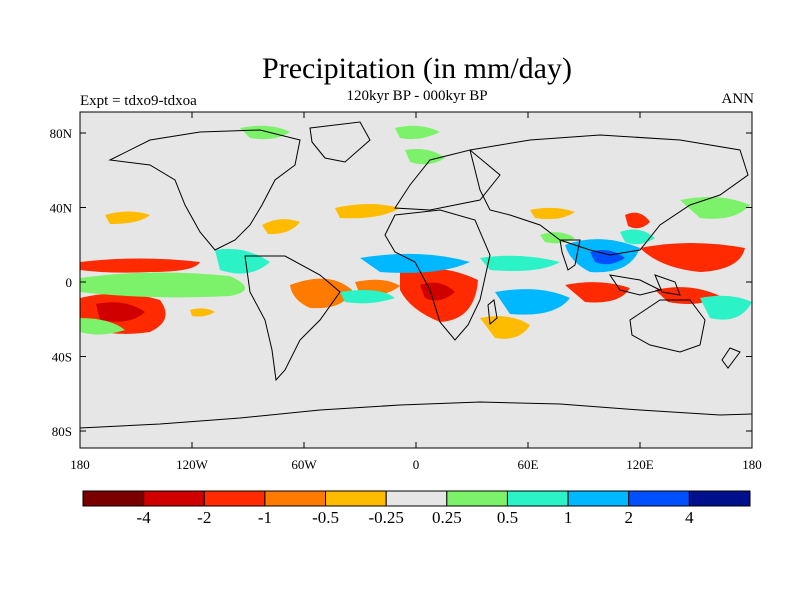 This screenshot has height=600, width=800. I want to click on y-tick-label: 80N, so click(61, 133).